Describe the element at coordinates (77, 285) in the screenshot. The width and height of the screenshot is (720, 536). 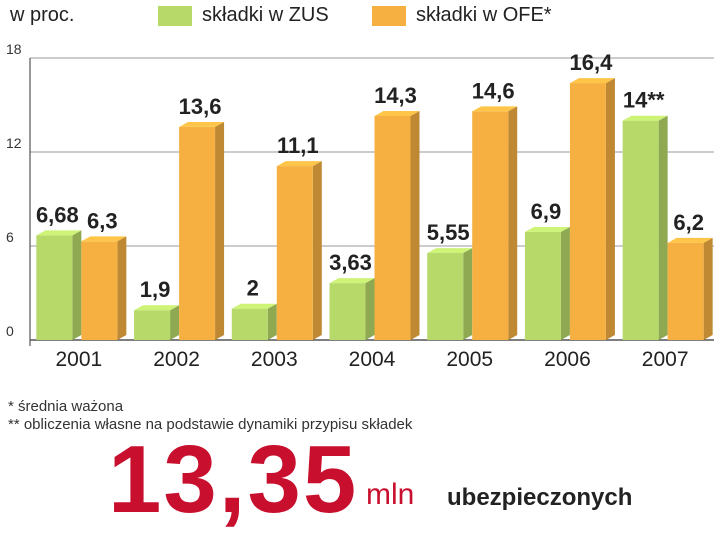
I see `bar-side-zus-2001` at that location.